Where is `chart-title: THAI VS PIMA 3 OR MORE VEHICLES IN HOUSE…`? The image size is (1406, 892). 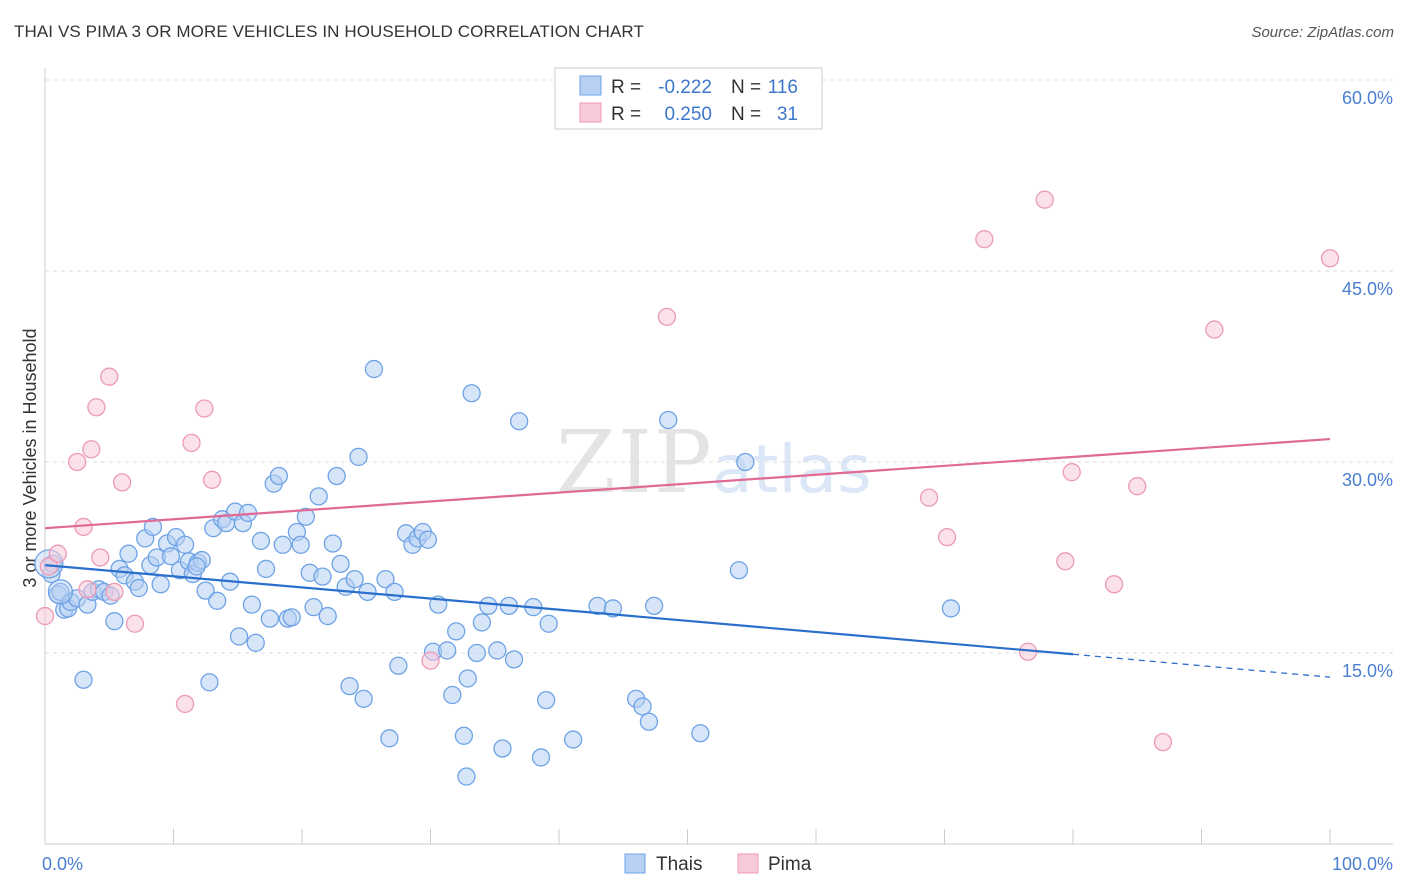 chart-title: THAI VS PIMA 3 OR MORE VEHICLES IN HOUSE… is located at coordinates (329, 31).